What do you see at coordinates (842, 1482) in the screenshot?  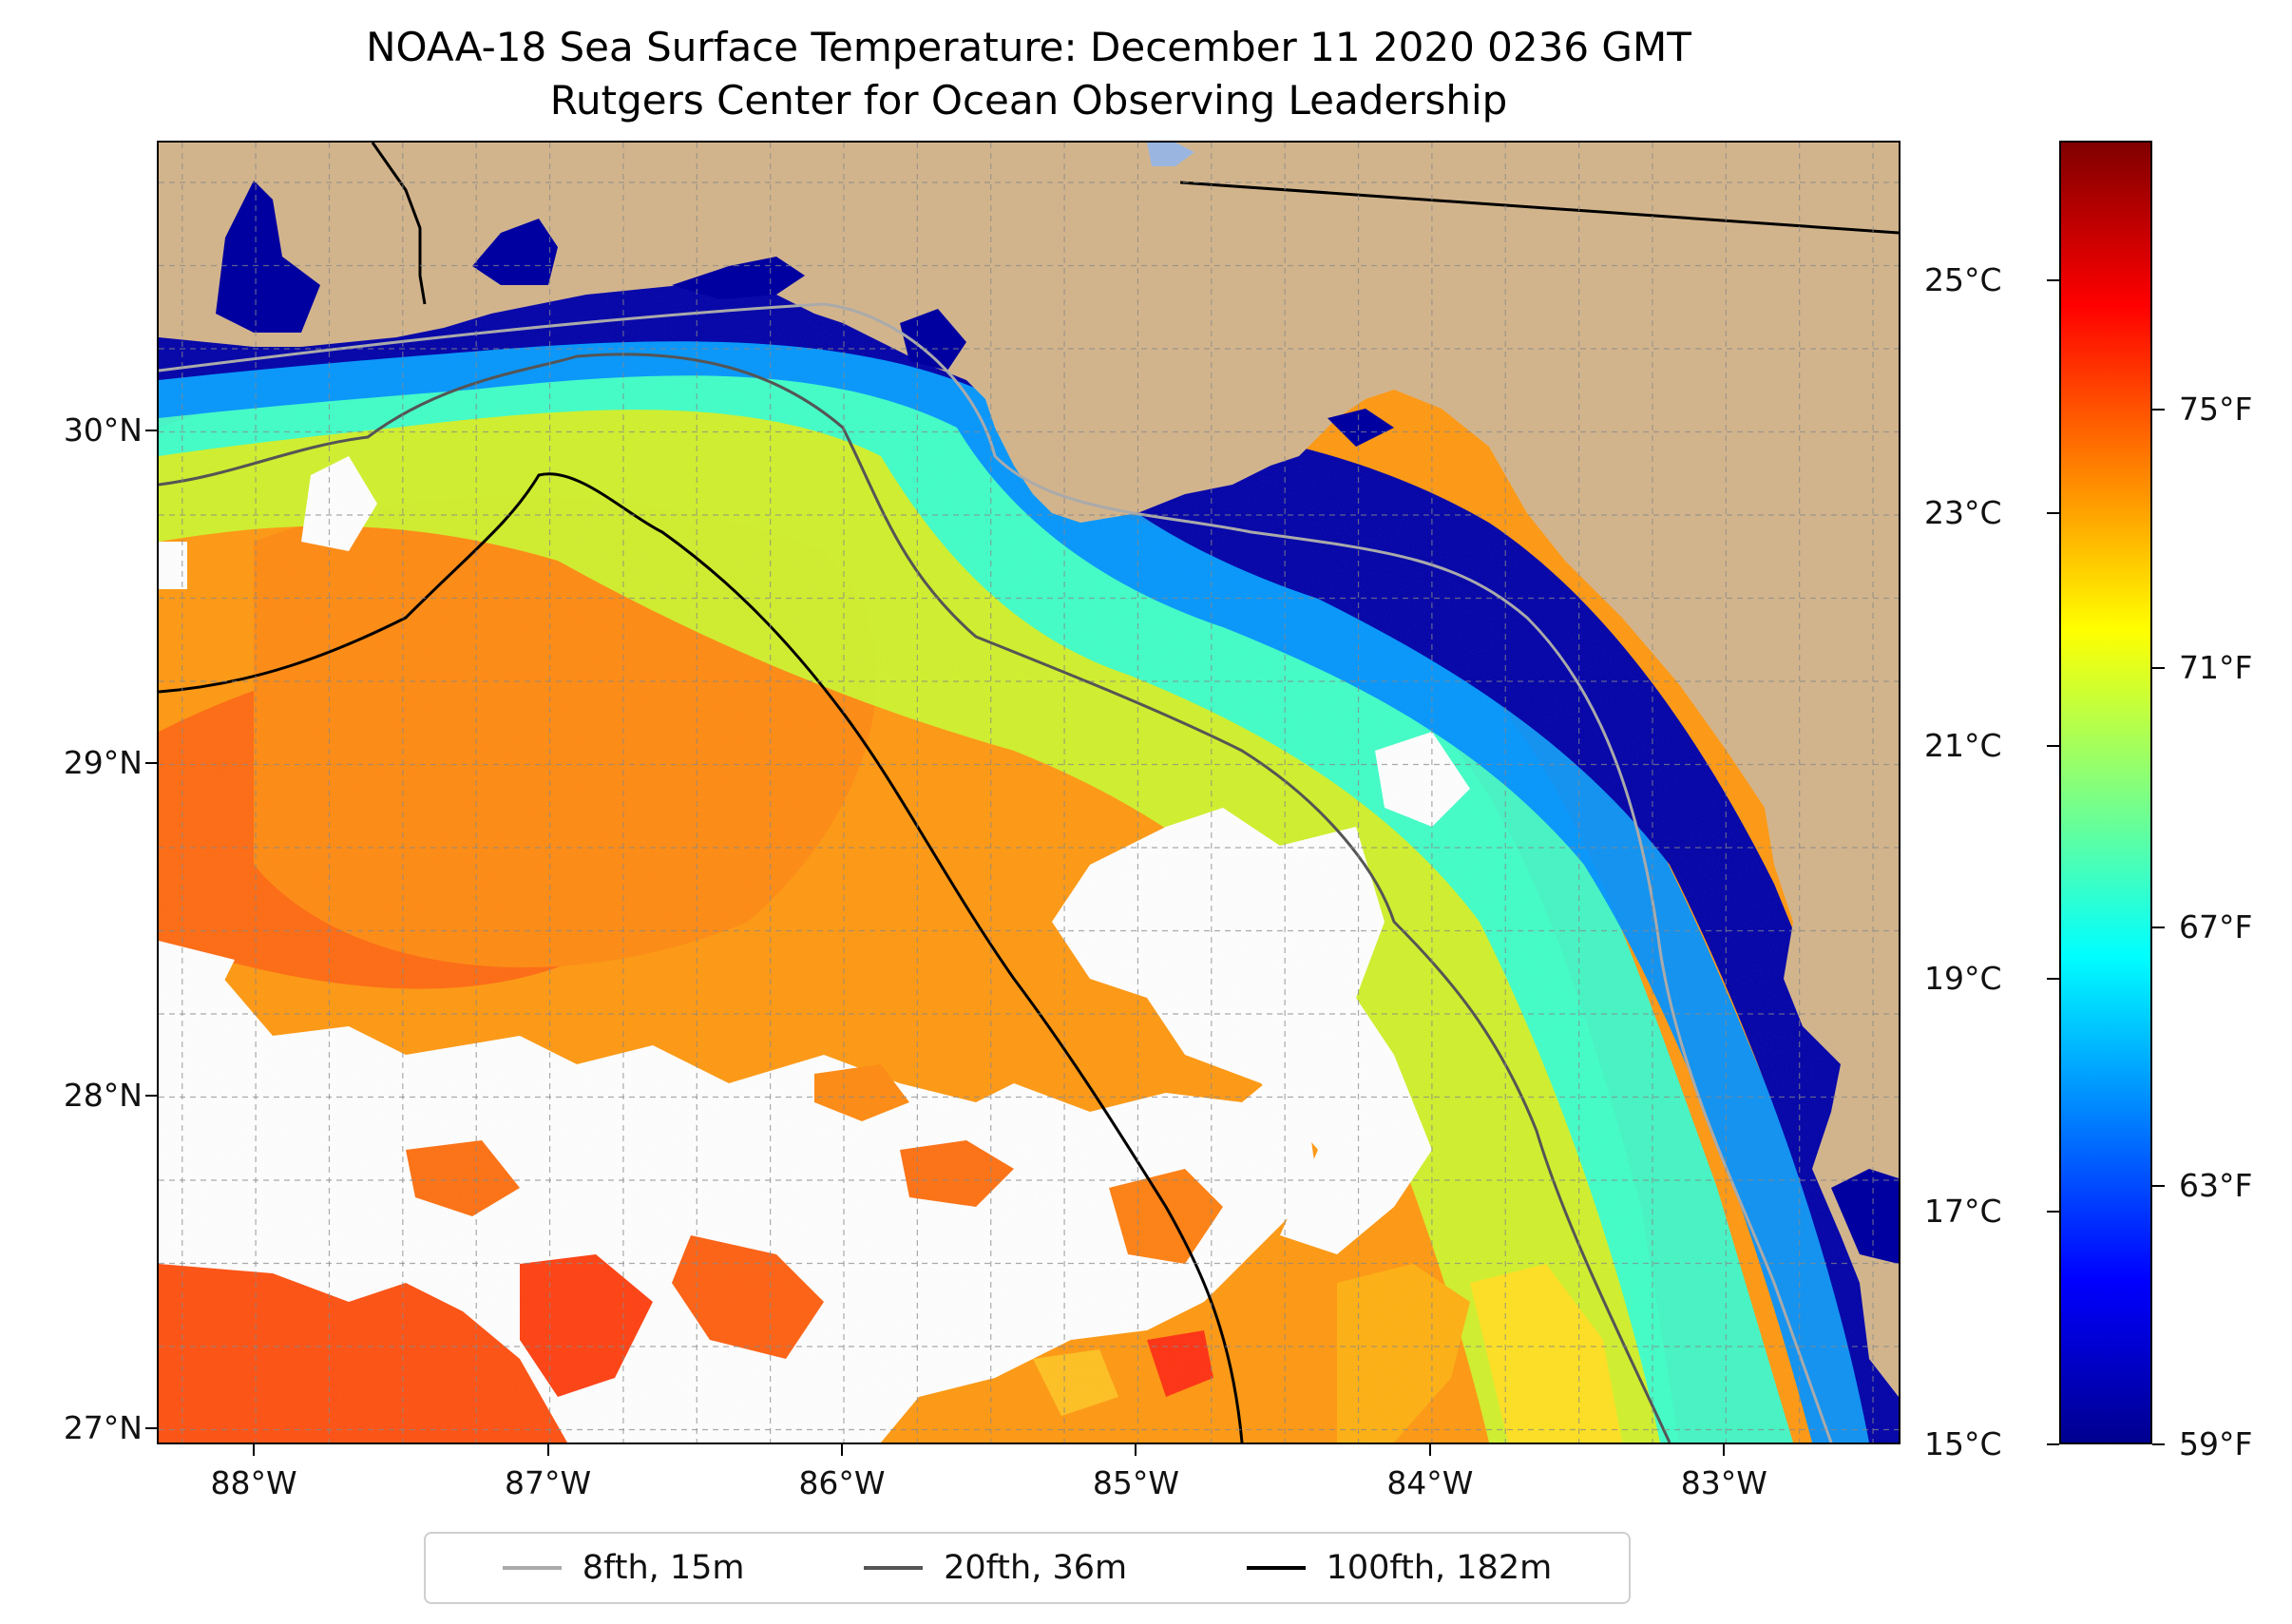 I see `lon-tick-label: 86°W` at bounding box center [842, 1482].